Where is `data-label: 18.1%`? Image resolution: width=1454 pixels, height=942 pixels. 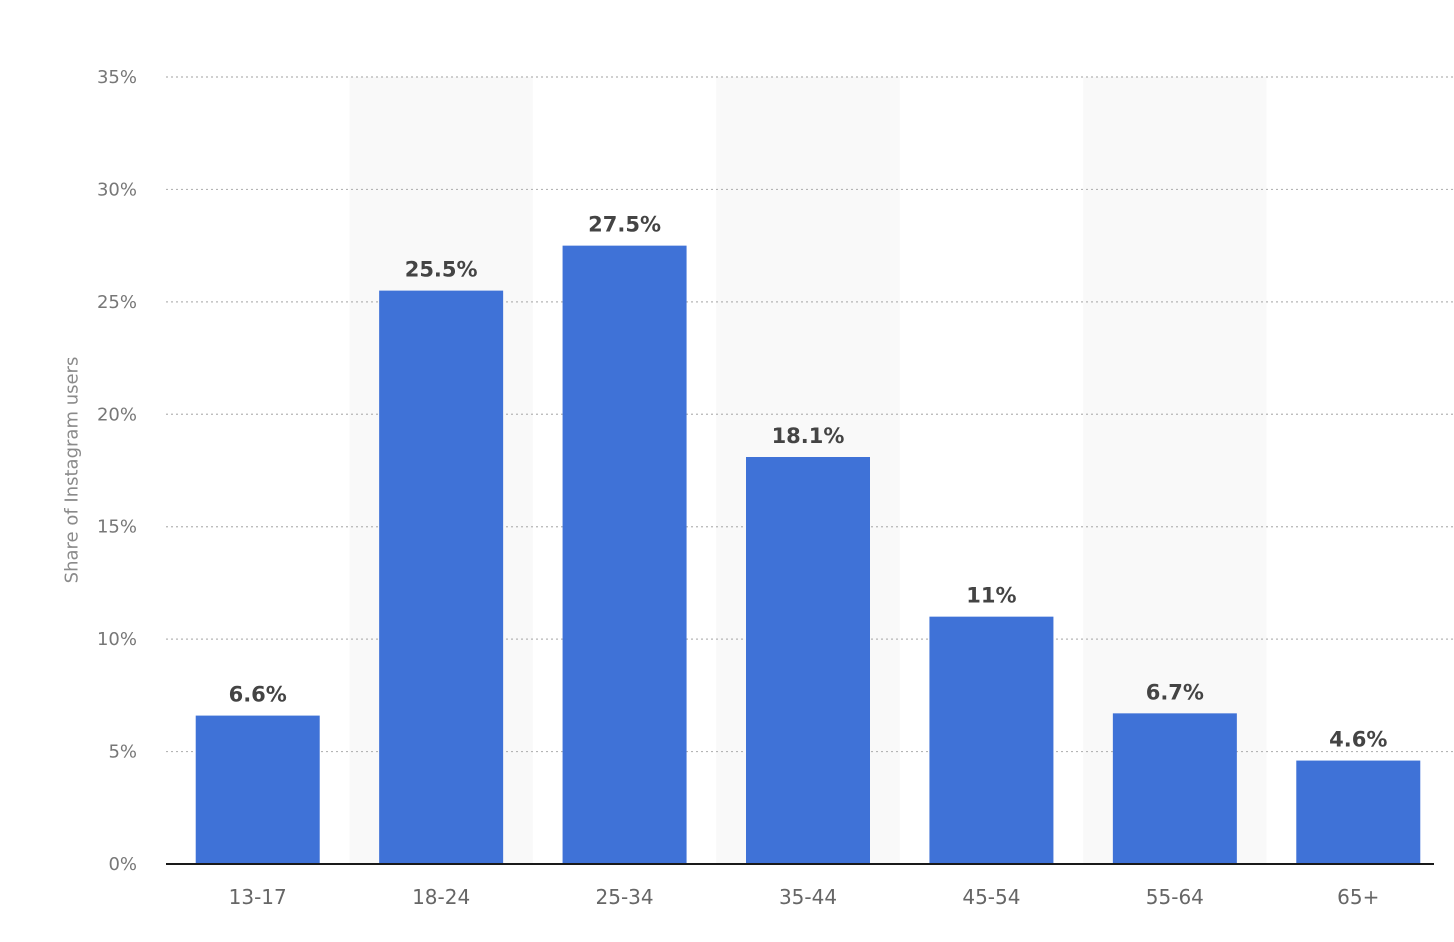 data-label: 18.1% is located at coordinates (808, 436).